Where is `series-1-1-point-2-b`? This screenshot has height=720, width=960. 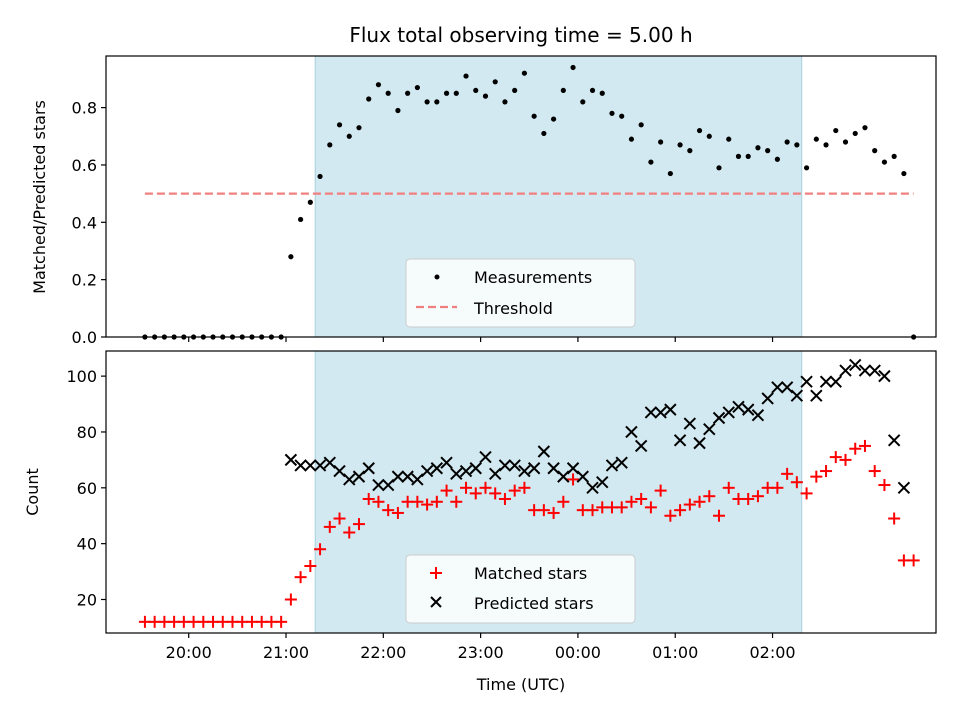
series-1-1-point-2-b is located at coordinates (310, 465).